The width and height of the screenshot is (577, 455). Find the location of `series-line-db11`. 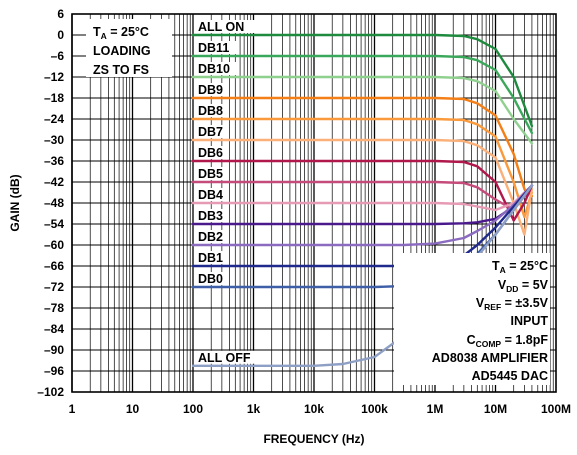

series-line-db11 is located at coordinates (362, 94).